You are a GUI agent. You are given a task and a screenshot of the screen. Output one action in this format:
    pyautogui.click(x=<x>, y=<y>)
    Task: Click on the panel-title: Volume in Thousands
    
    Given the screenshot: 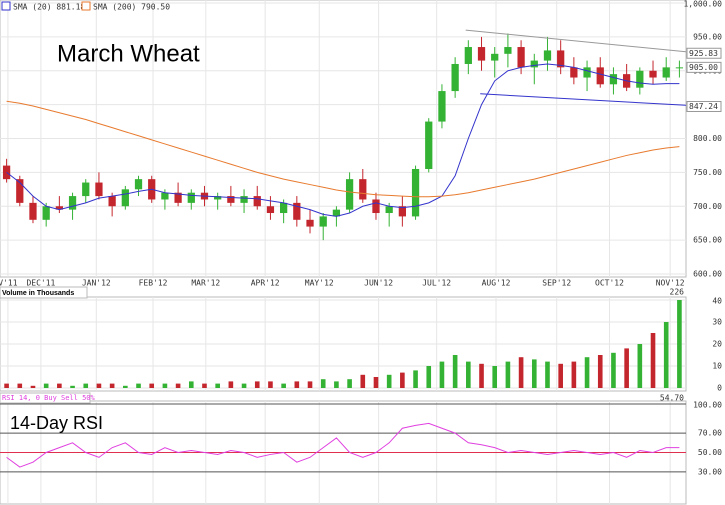 What is the action you would take?
    pyautogui.click(x=38, y=293)
    